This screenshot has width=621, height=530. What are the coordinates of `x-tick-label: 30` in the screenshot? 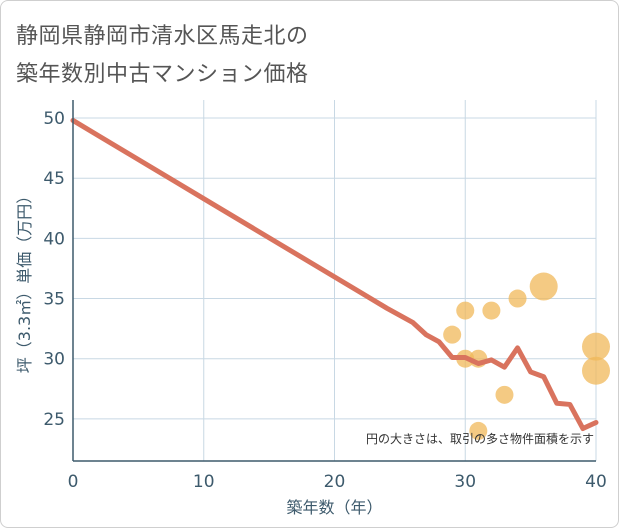 It's located at (465, 482).